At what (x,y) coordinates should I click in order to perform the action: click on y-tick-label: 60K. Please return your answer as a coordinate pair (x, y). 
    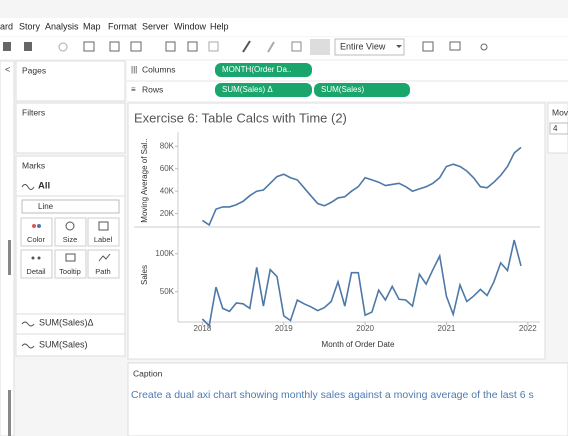
    Looking at the image, I should click on (167, 168).